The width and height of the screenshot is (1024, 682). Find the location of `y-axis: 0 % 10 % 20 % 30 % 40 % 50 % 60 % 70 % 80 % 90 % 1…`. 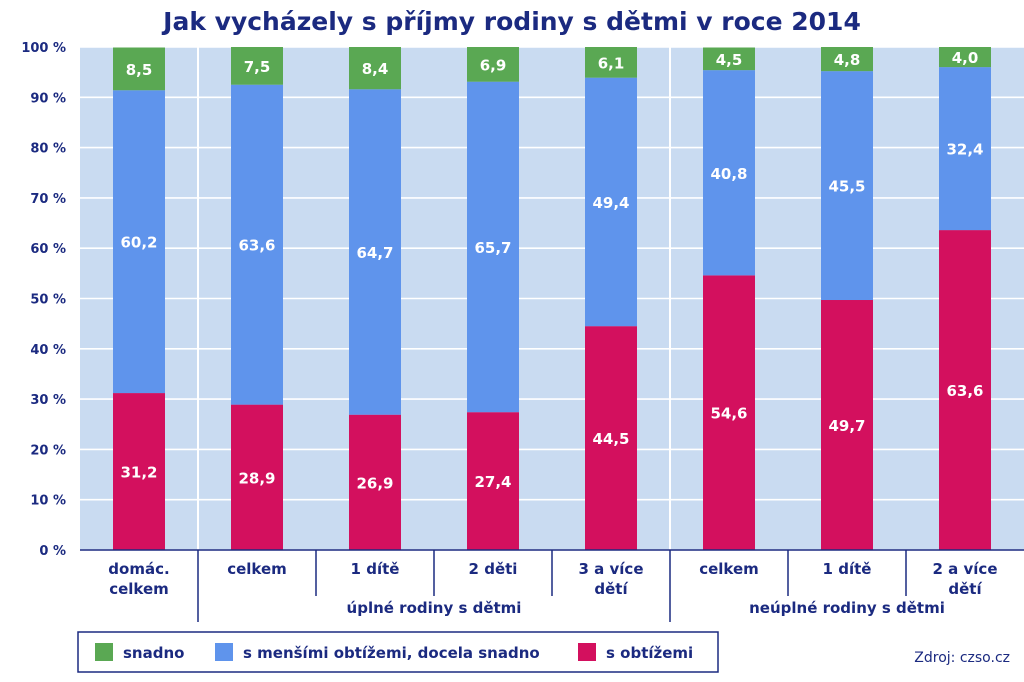

y-axis: 0 % 10 % 20 % 30 % 40 % 50 % 60 % 70 % 80 % 90 % 1… is located at coordinates (43, 300).